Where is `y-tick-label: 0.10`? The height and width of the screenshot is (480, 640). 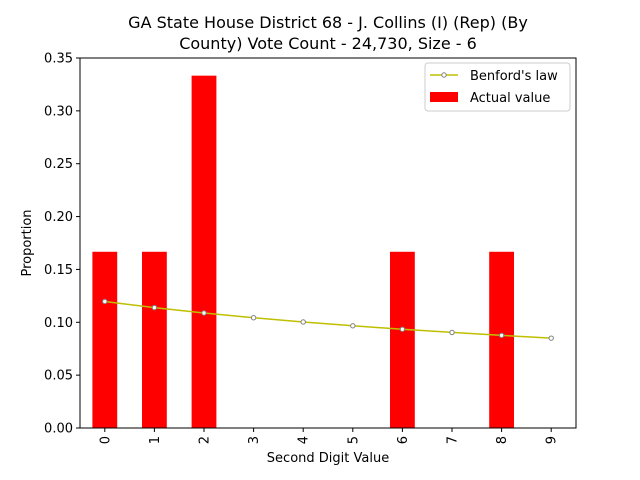
y-tick-label: 0.10 is located at coordinates (58, 323).